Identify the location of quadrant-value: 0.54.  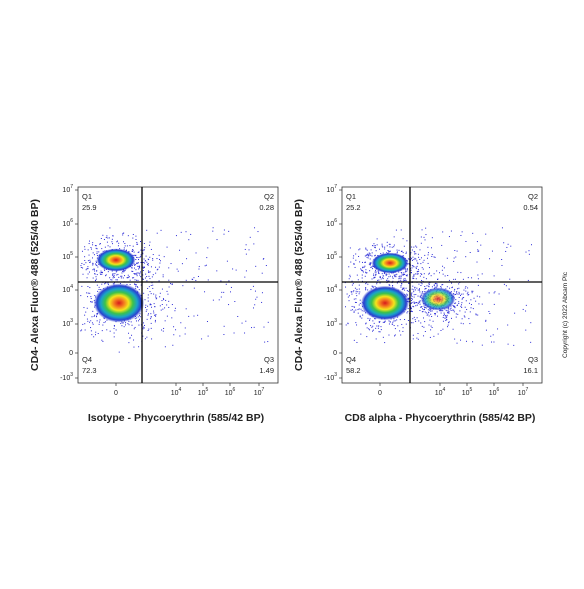
(530, 207).